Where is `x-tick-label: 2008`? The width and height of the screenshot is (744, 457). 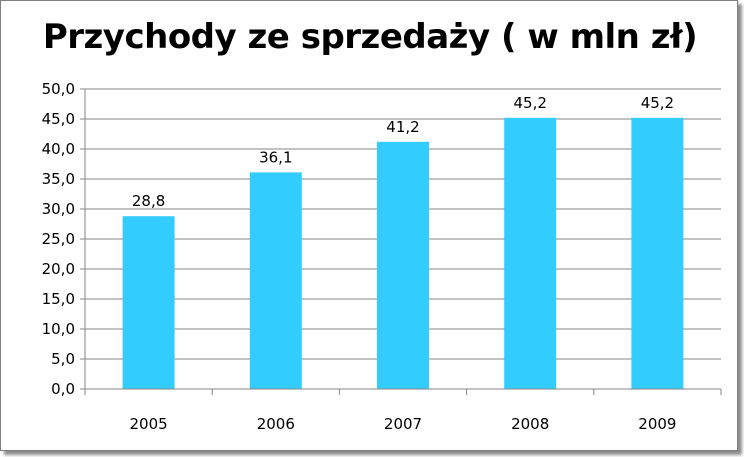
x-tick-label: 2008 is located at coordinates (530, 424).